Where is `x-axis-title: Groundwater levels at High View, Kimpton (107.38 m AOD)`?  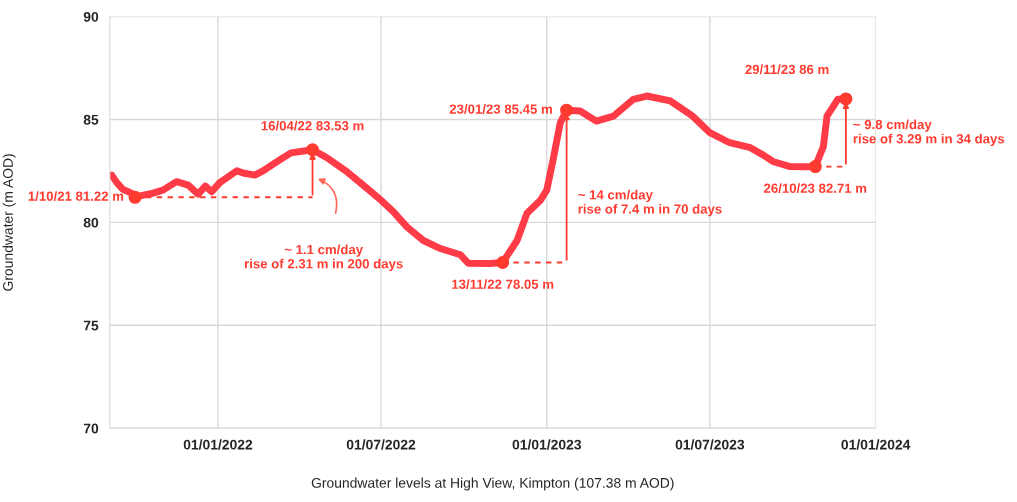
x-axis-title: Groundwater levels at High View, Kimpton (107.38 m AOD) is located at coordinates (492, 484).